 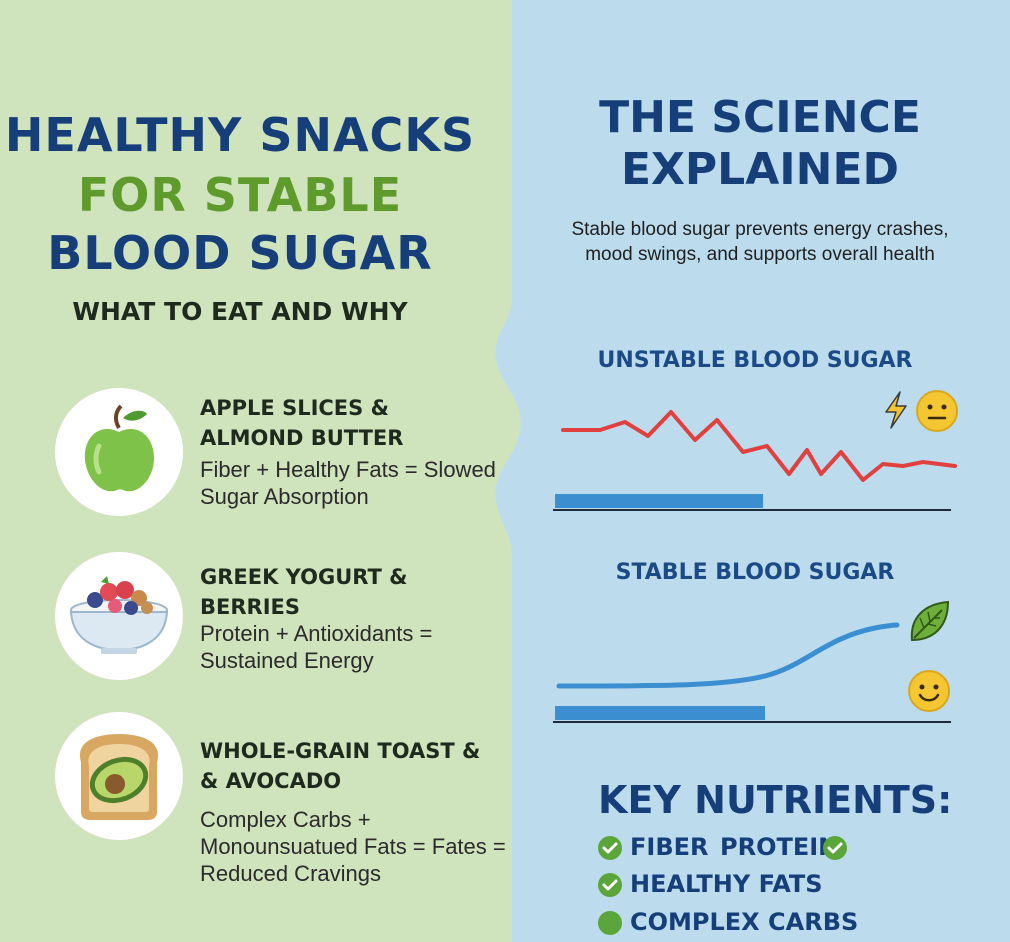 What do you see at coordinates (726, 884) in the screenshot?
I see `nutrient-healthy-fats: HEALTHY FATS` at bounding box center [726, 884].